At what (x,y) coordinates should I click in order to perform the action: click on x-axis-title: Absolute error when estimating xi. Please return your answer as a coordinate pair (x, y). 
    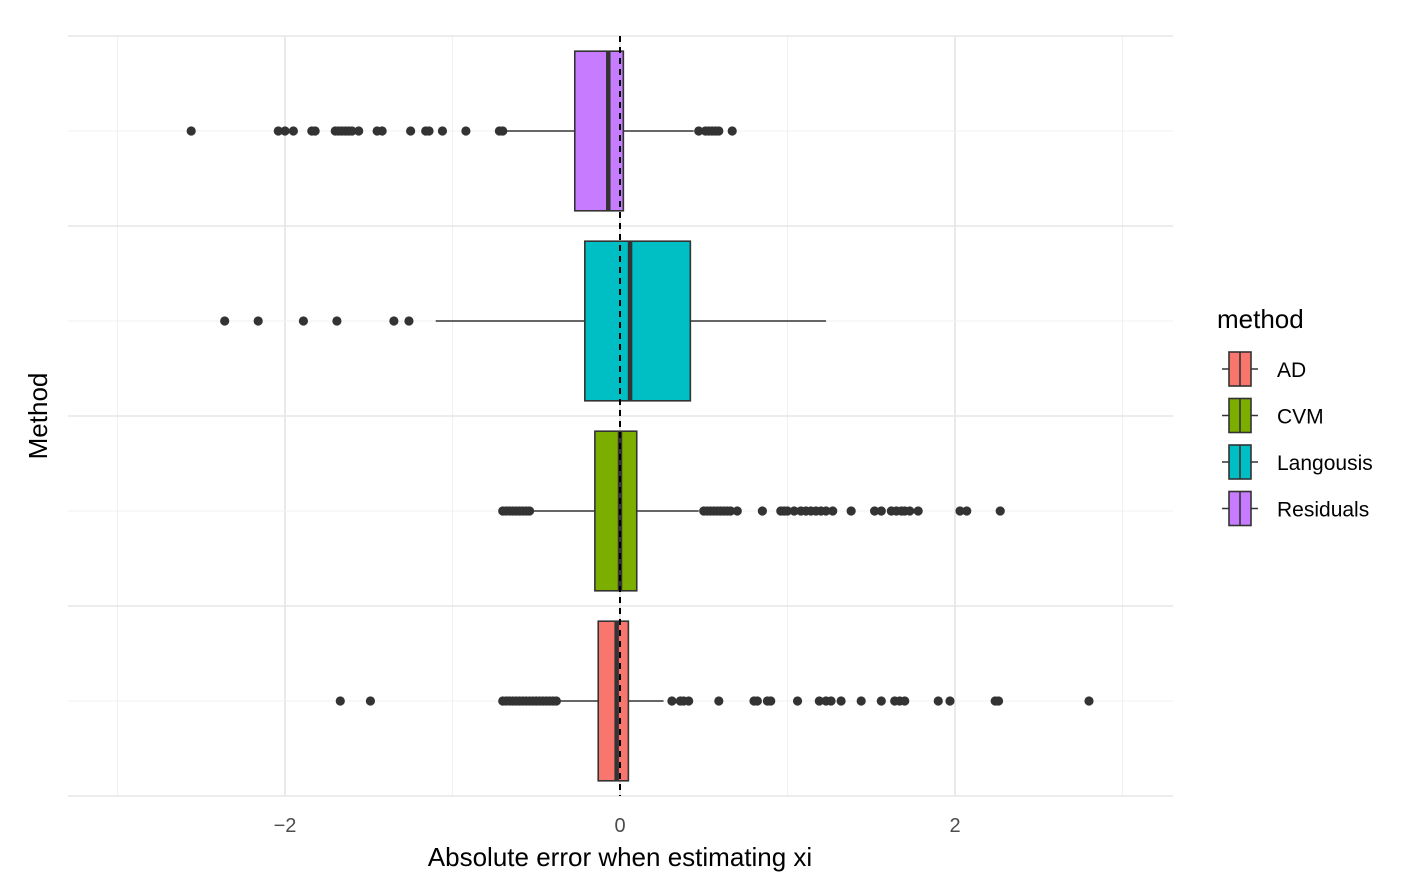
    Looking at the image, I should click on (620, 857).